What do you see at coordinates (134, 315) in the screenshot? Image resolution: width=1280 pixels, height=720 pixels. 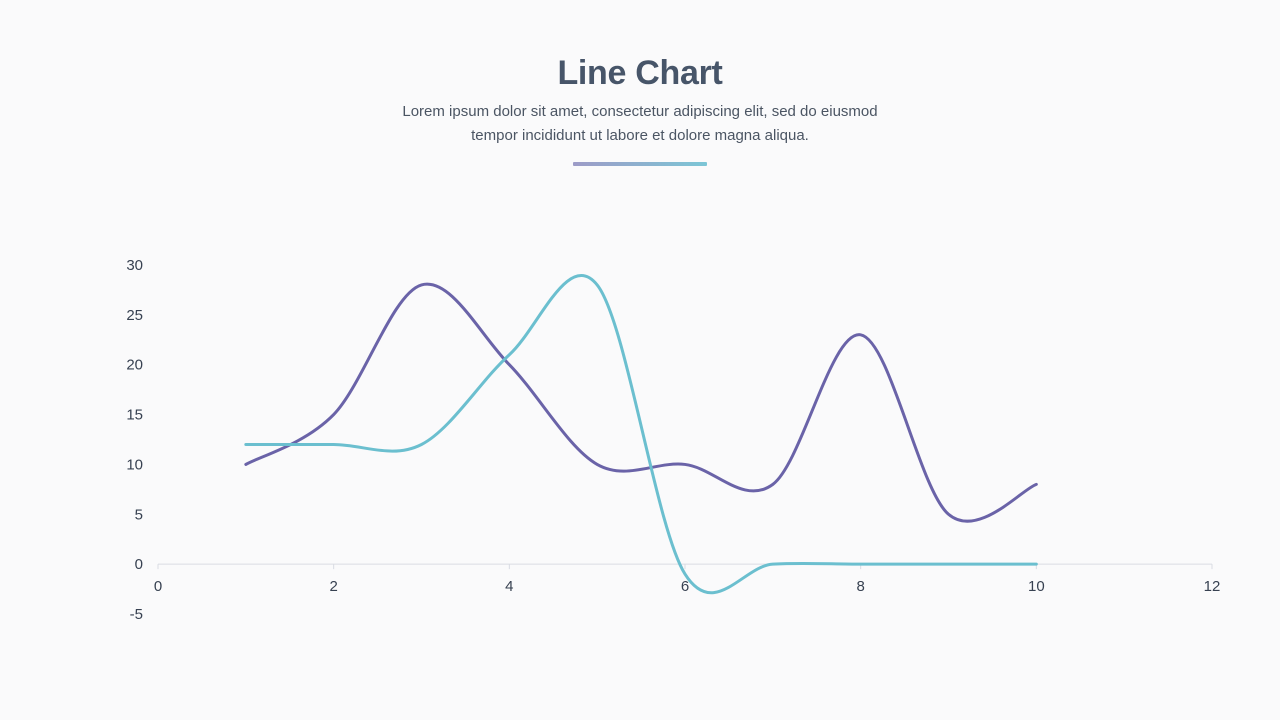 I see `y-tick-label: 25` at bounding box center [134, 315].